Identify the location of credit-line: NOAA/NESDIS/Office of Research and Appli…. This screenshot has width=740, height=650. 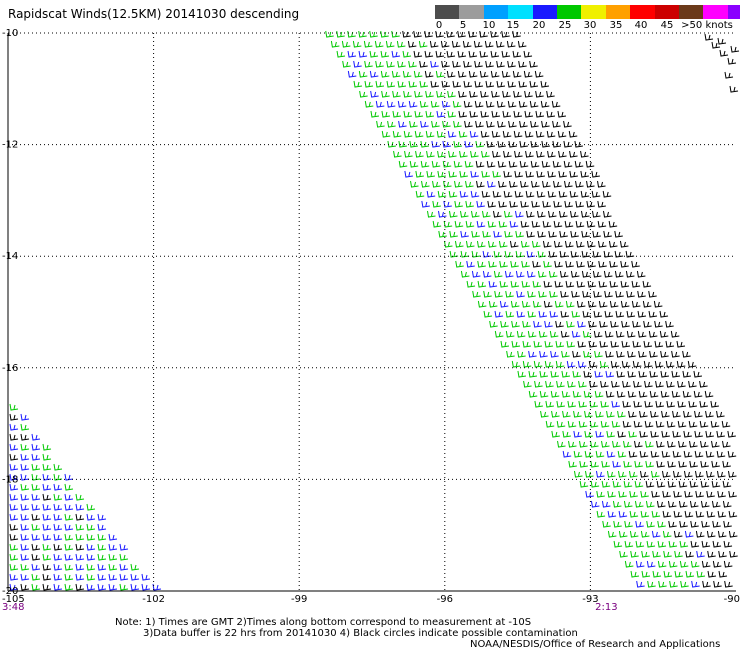
(595, 644).